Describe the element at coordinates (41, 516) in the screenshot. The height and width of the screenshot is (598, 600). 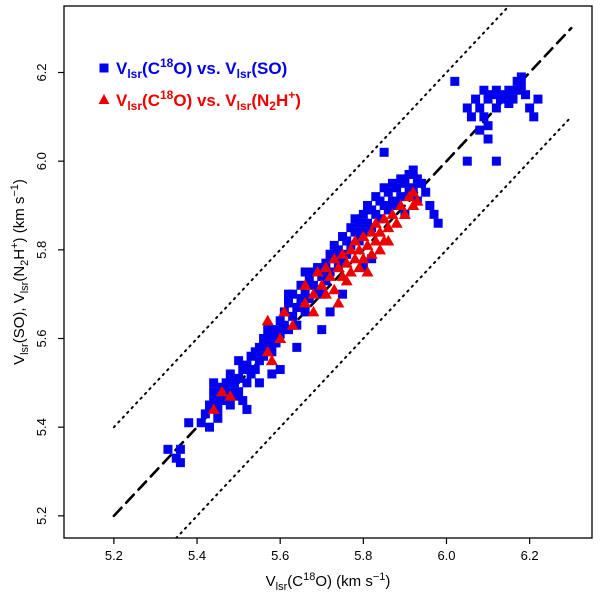
I see `y-tick-label: 5.2` at that location.